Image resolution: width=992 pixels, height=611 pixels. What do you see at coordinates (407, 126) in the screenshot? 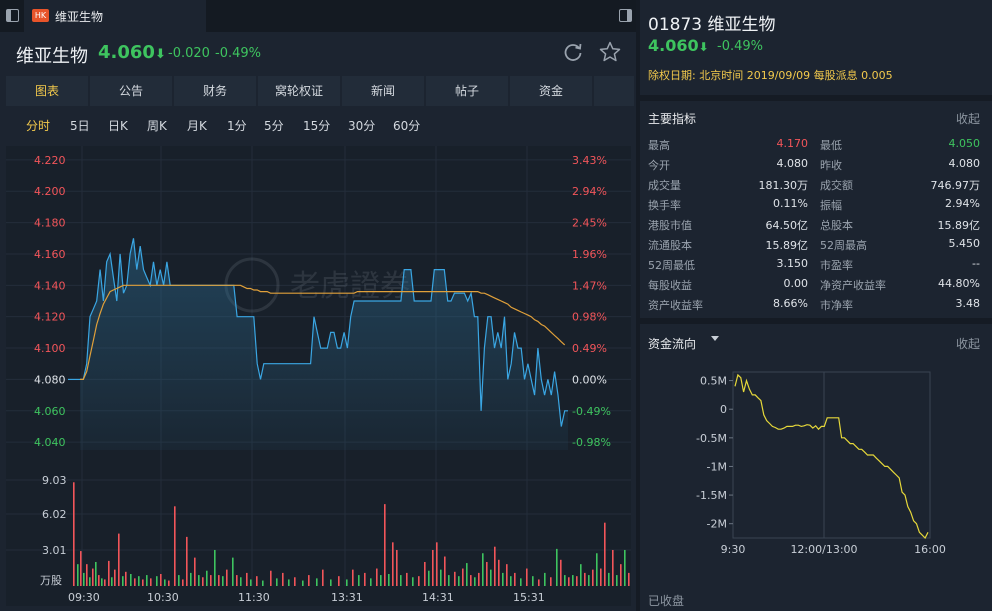
I see `period-60min: 60分` at bounding box center [407, 126].